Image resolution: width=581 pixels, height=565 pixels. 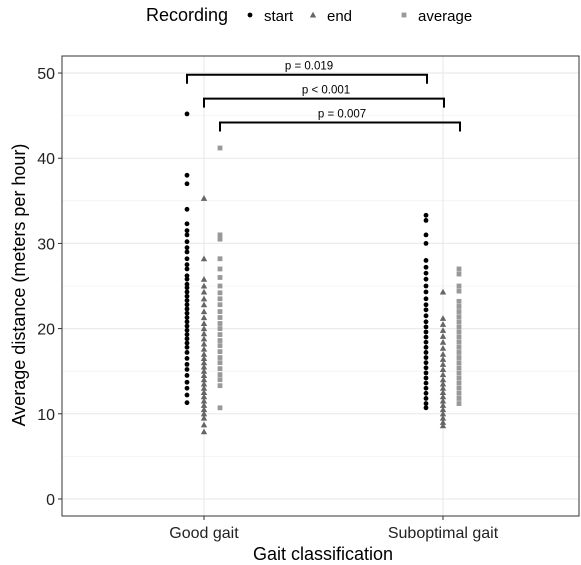 I want to click on significance-bracket: p < 0.001, so click(x=324, y=96).